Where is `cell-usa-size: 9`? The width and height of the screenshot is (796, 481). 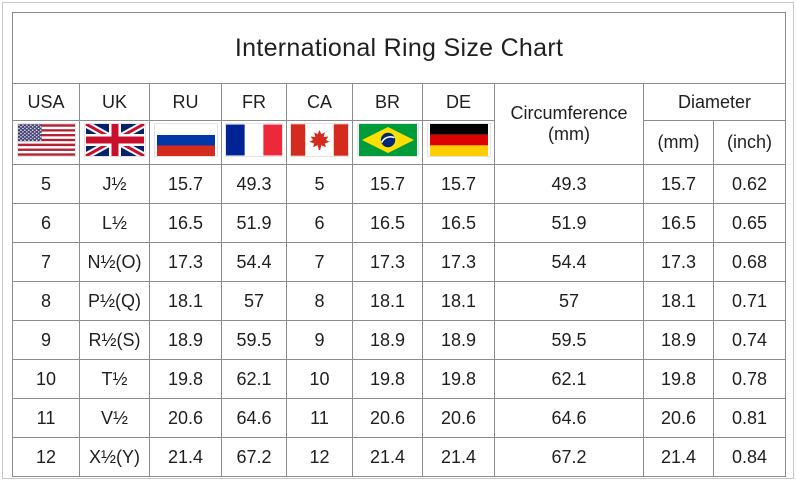
cell-usa-size: 9 is located at coordinates (46, 340).